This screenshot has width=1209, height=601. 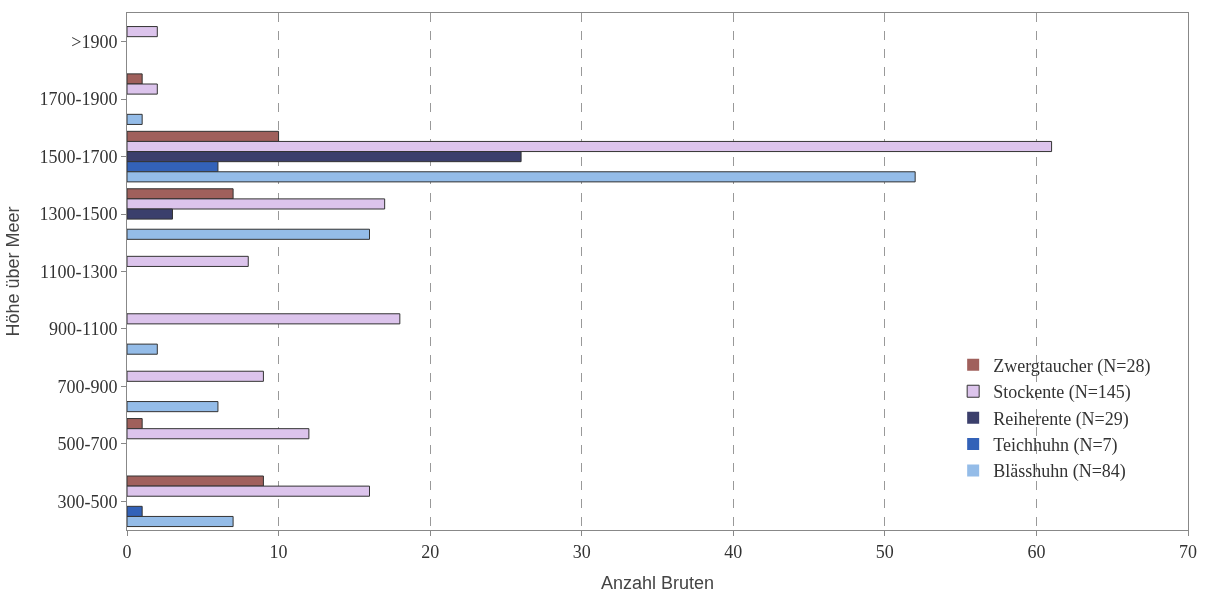 I want to click on y-tick-label: 1100-1300, so click(x=79, y=271).